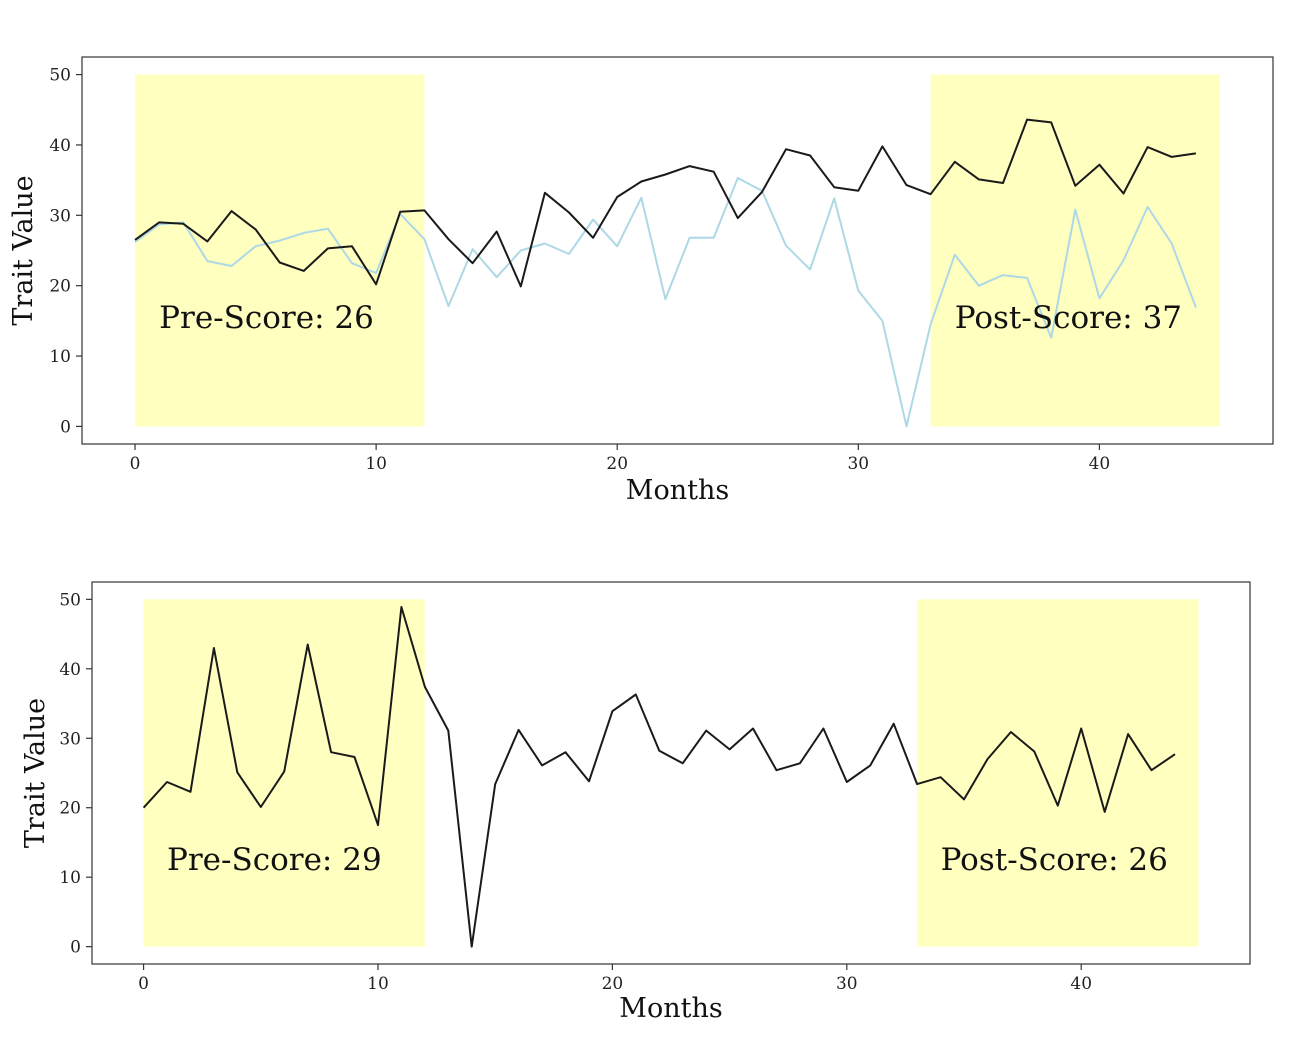 This screenshot has width=1292, height=1044. Describe the element at coordinates (1068, 318) in the screenshot. I see `post-score-label: Post-Score: 37` at that location.